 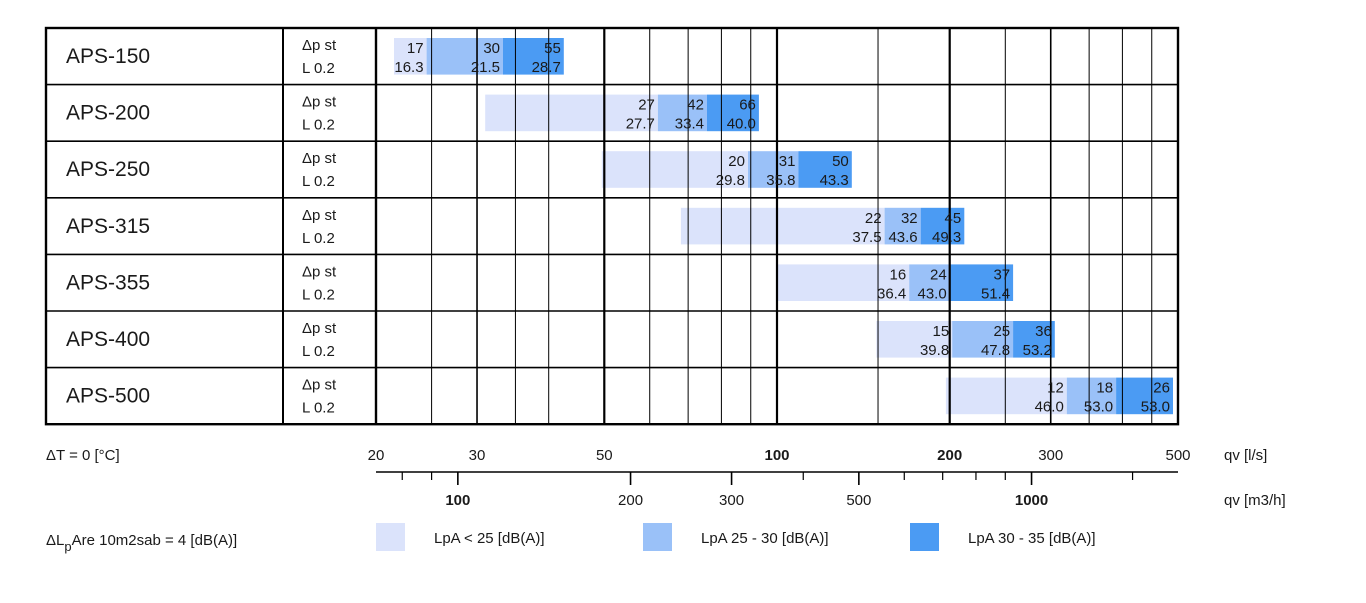 I want to click on segment-dp-value: 15, so click(x=940, y=331).